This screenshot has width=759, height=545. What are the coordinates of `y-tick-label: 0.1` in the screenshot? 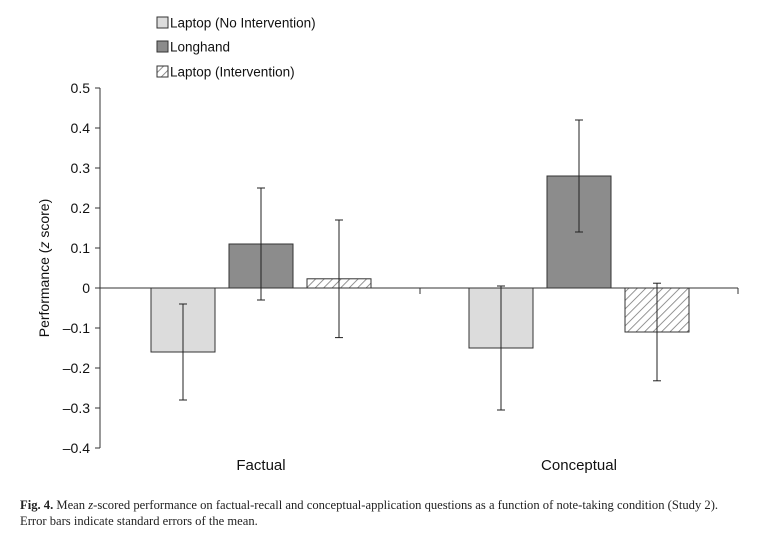 It's located at (81, 248).